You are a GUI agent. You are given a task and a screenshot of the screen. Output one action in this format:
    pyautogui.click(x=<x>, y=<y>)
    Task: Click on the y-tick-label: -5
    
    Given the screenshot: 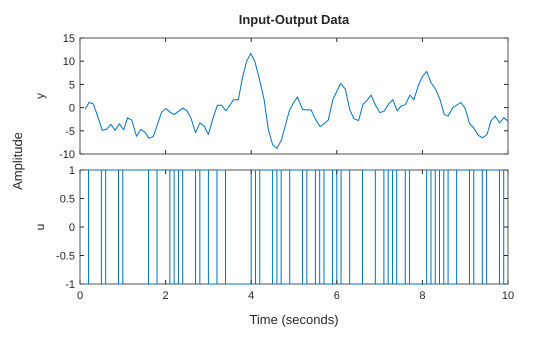 What is the action you would take?
    pyautogui.click(x=70, y=132)
    